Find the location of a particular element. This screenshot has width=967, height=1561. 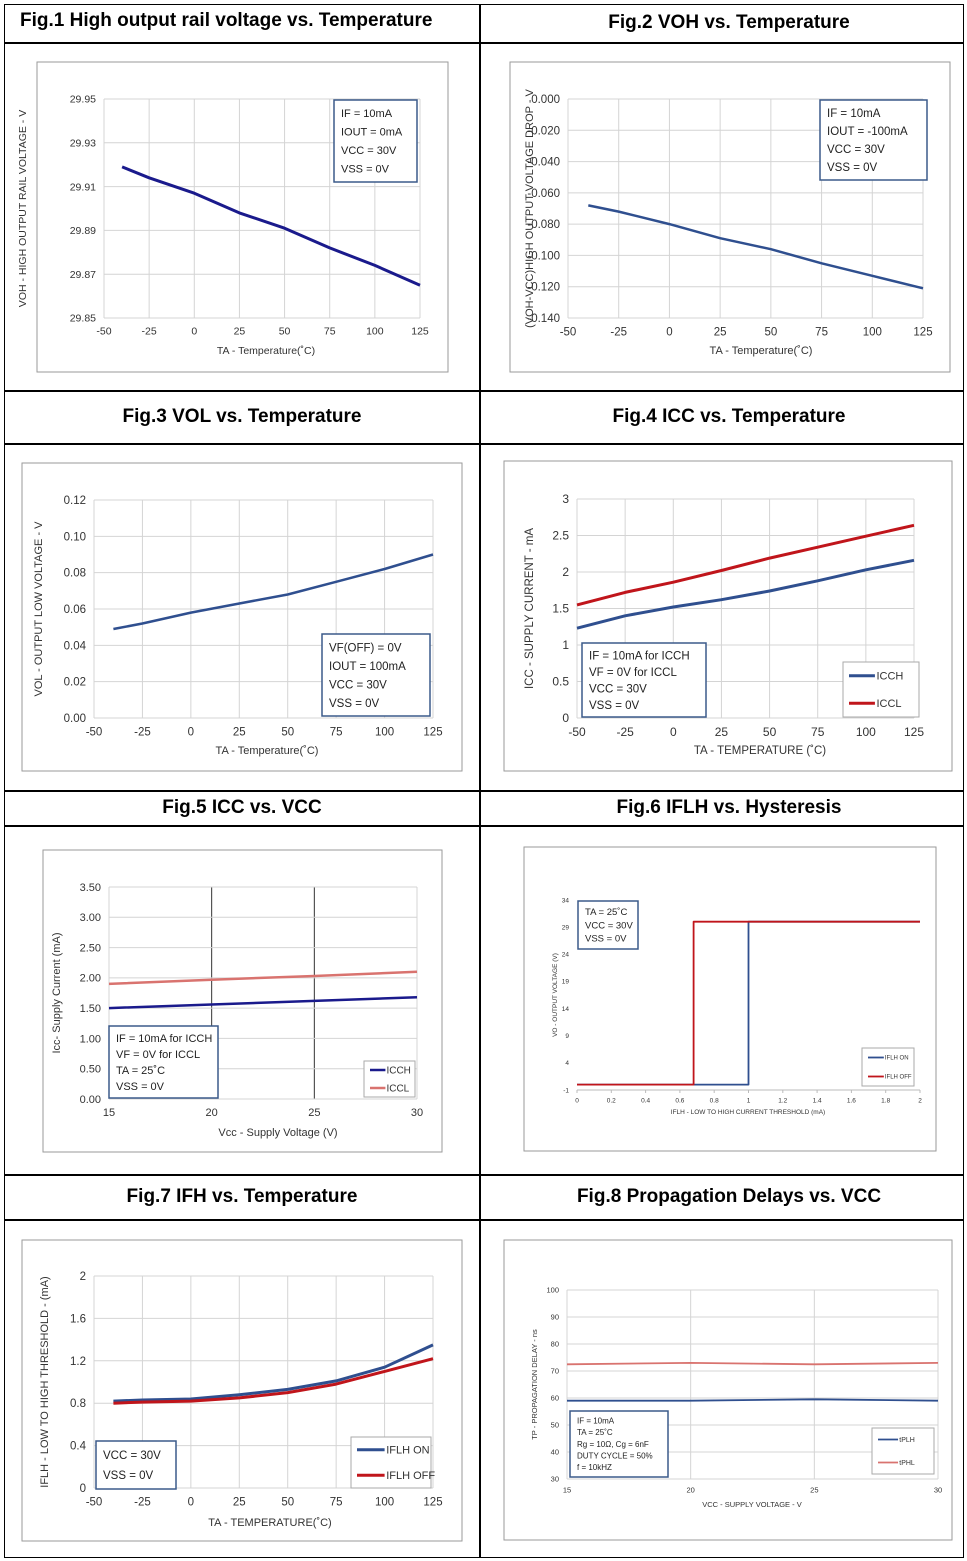

x-tick-label: 1.6 is located at coordinates (851, 1101).